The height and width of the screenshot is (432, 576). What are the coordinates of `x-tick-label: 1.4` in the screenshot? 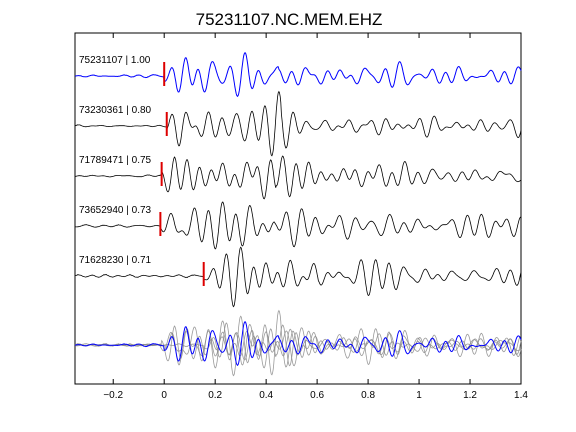 It's located at (521, 395).